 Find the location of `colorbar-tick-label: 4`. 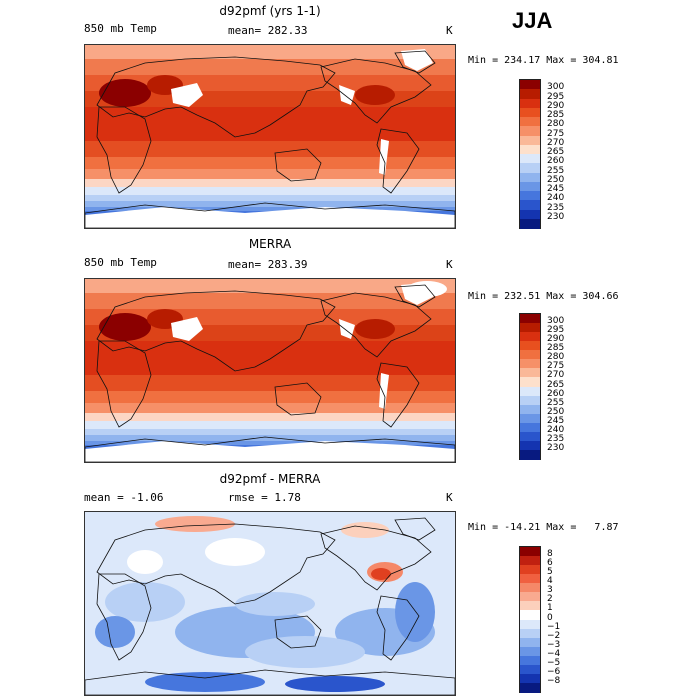

colorbar-tick-label: 4 is located at coordinates (550, 581).